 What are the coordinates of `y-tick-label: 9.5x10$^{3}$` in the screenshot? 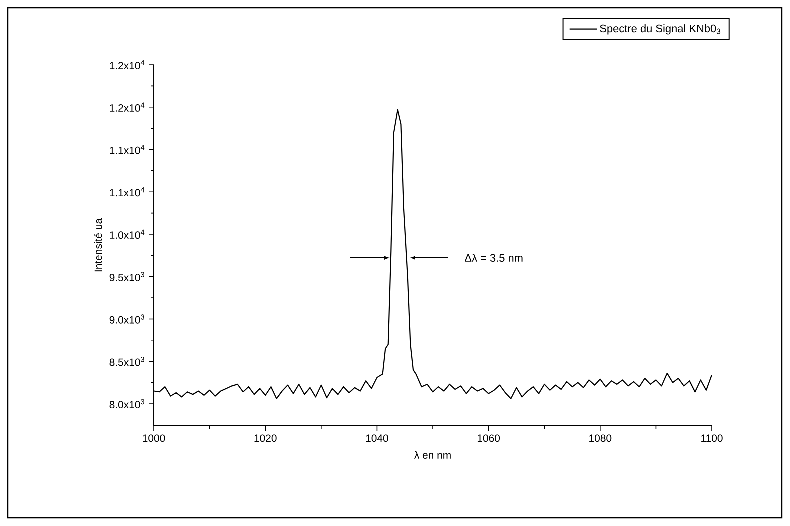 It's located at (127, 277).